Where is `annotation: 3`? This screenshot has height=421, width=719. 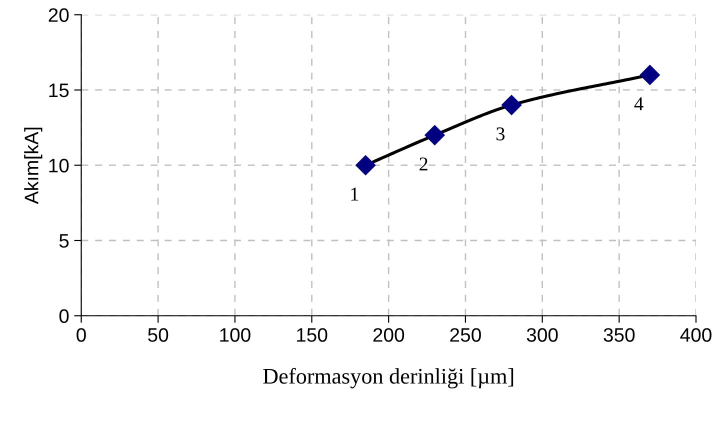
annotation: 3 is located at coordinates (500, 133).